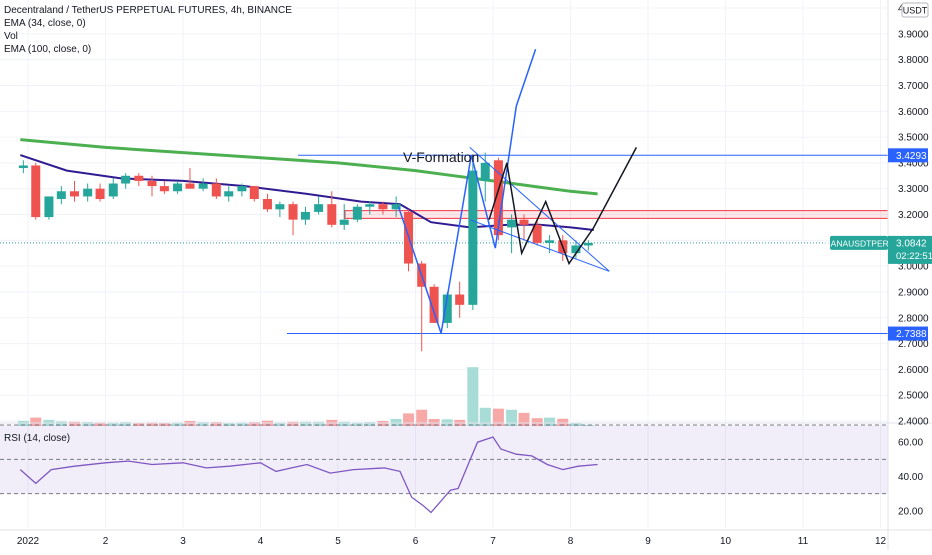 The width and height of the screenshot is (932, 555). I want to click on v-formation-label: V-Formation, so click(441, 157).